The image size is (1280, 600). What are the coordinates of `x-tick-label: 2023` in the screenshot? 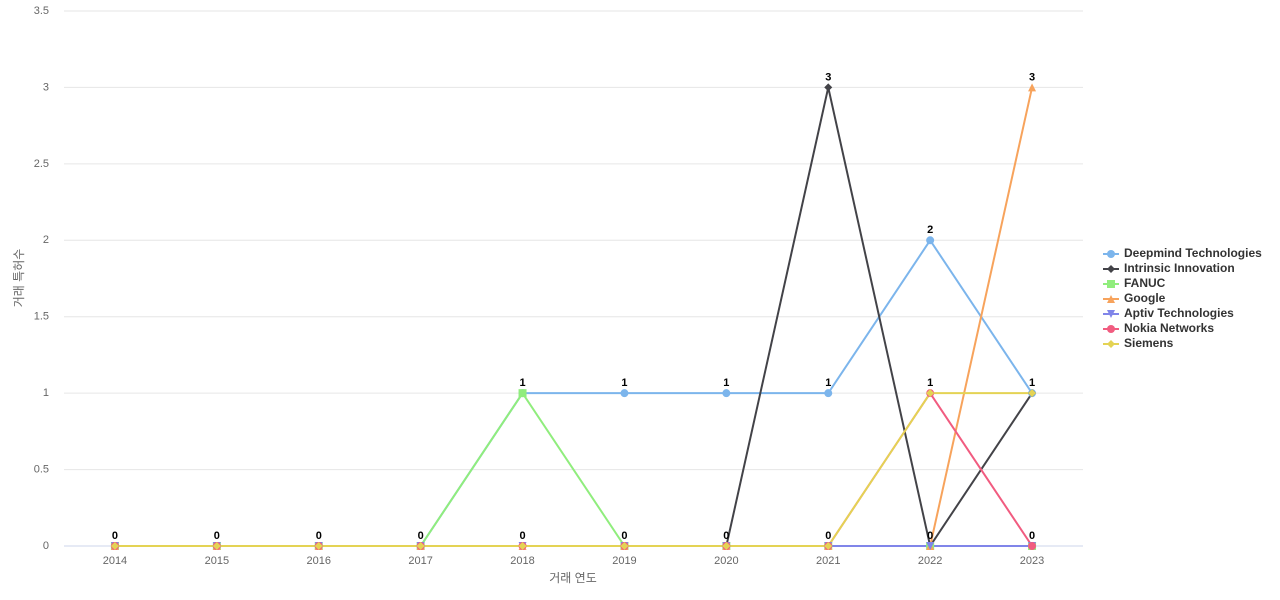 It's located at (1032, 561).